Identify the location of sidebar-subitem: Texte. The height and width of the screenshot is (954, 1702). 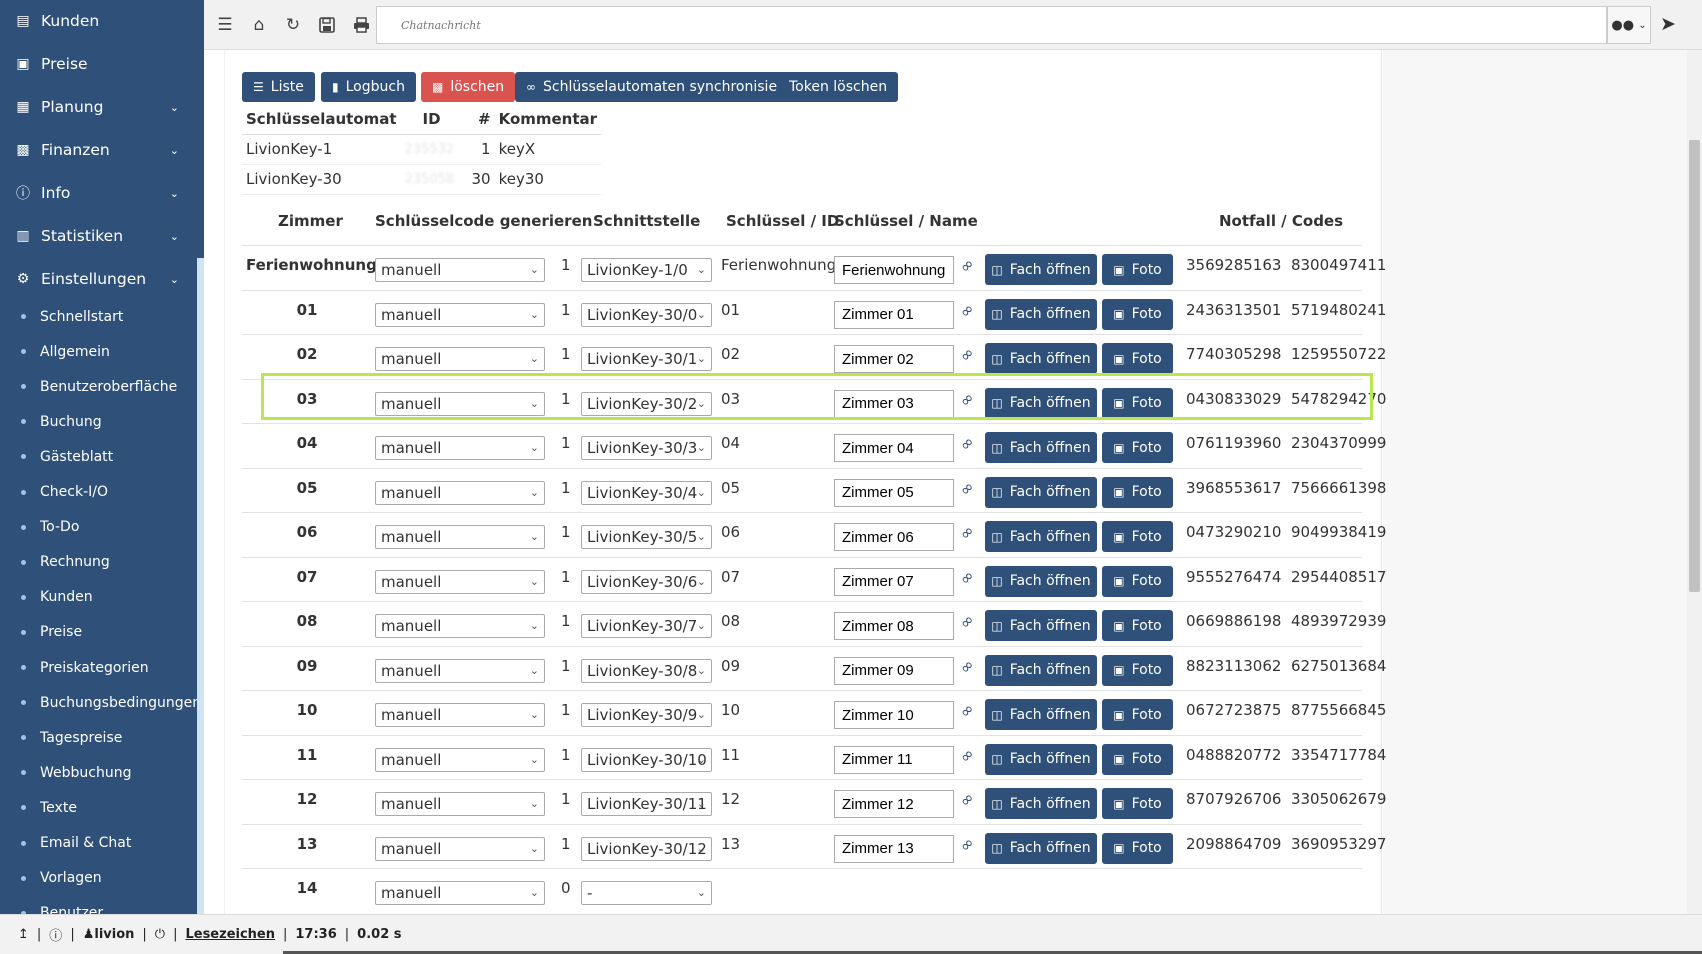
(98, 807).